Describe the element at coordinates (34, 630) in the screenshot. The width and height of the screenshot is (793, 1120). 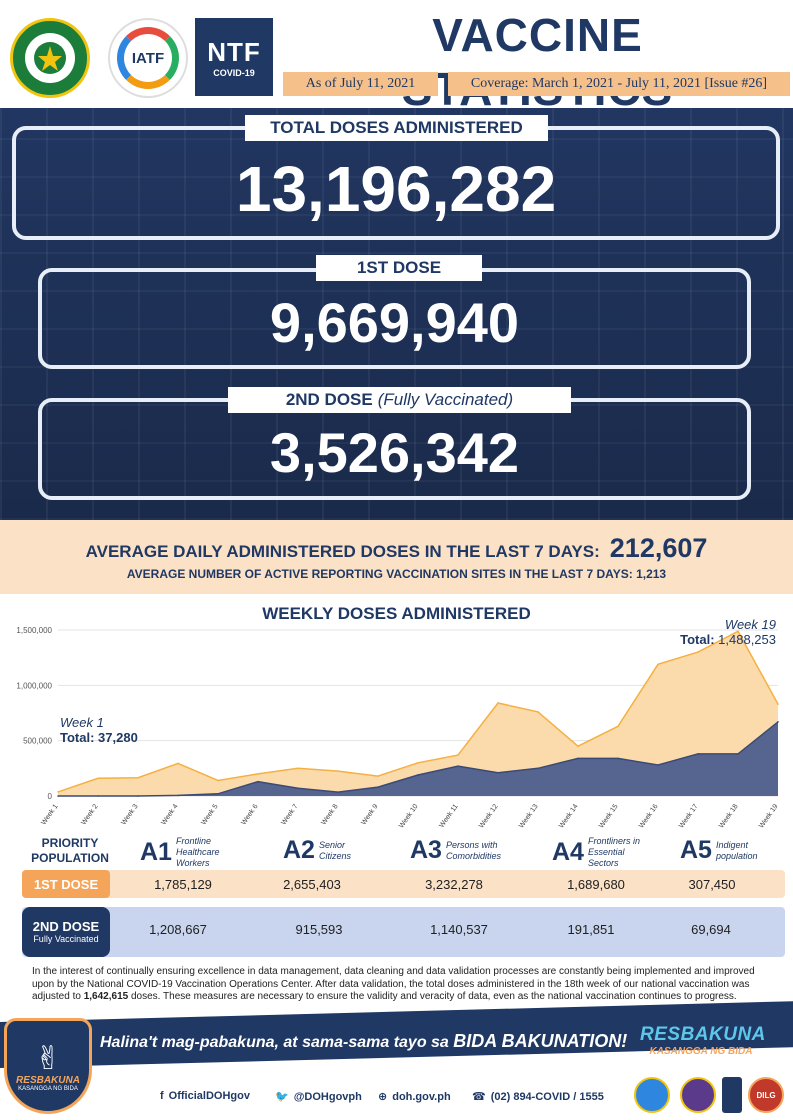
I see `y-tick-label: 1,500,000` at that location.